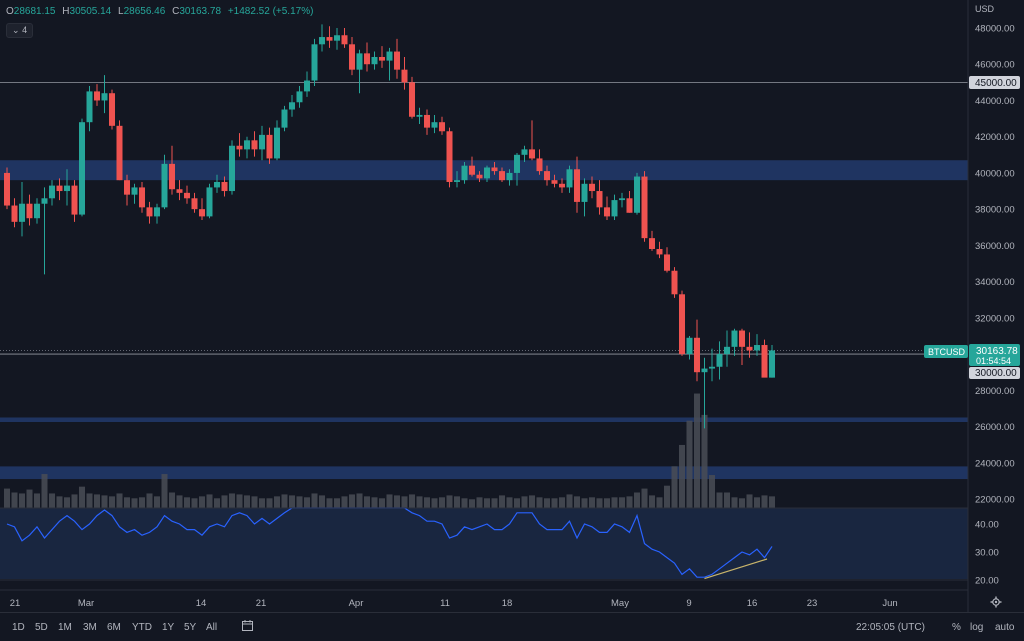 This screenshot has height=641, width=1024. What do you see at coordinates (41, 627) in the screenshot?
I see `timeframe-5d: 5D` at bounding box center [41, 627].